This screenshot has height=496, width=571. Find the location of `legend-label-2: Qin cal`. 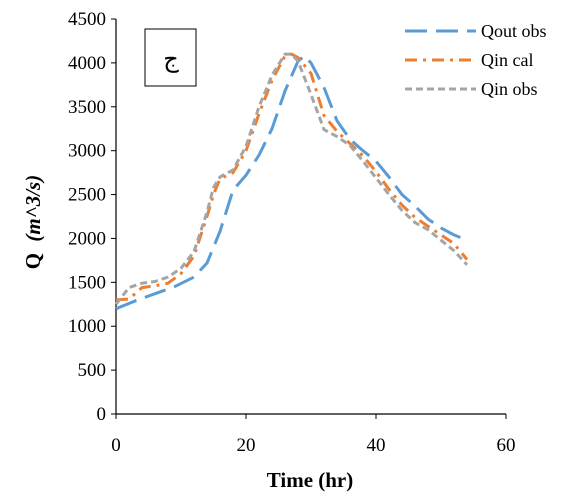

legend-label-2: Qin cal is located at coordinates (507, 60).